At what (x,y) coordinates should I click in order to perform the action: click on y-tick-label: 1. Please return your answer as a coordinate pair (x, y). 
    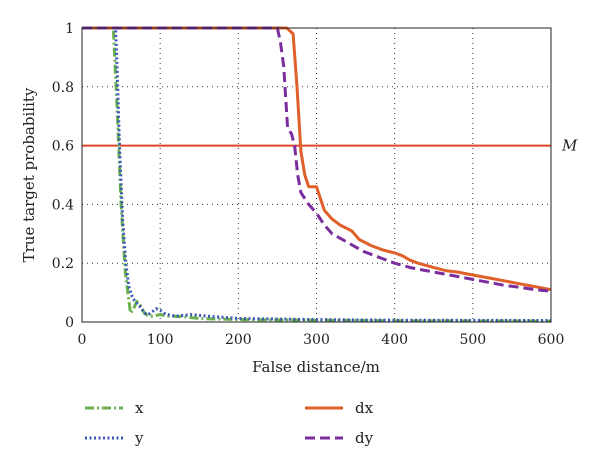
    Looking at the image, I should click on (69, 29).